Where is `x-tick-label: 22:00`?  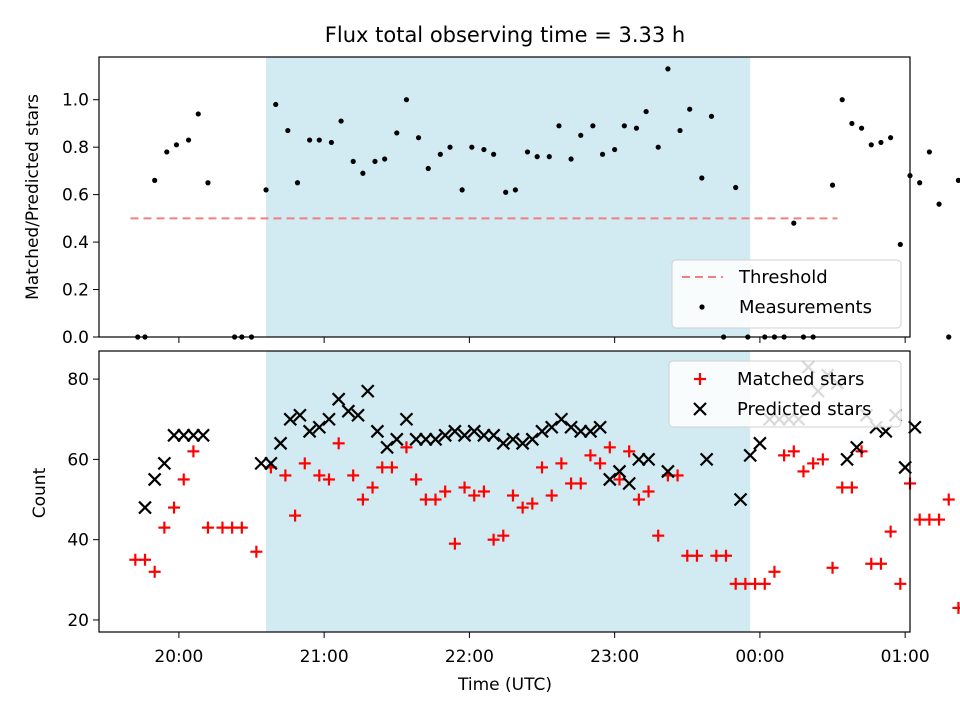
x-tick-label: 22:00 is located at coordinates (469, 657).